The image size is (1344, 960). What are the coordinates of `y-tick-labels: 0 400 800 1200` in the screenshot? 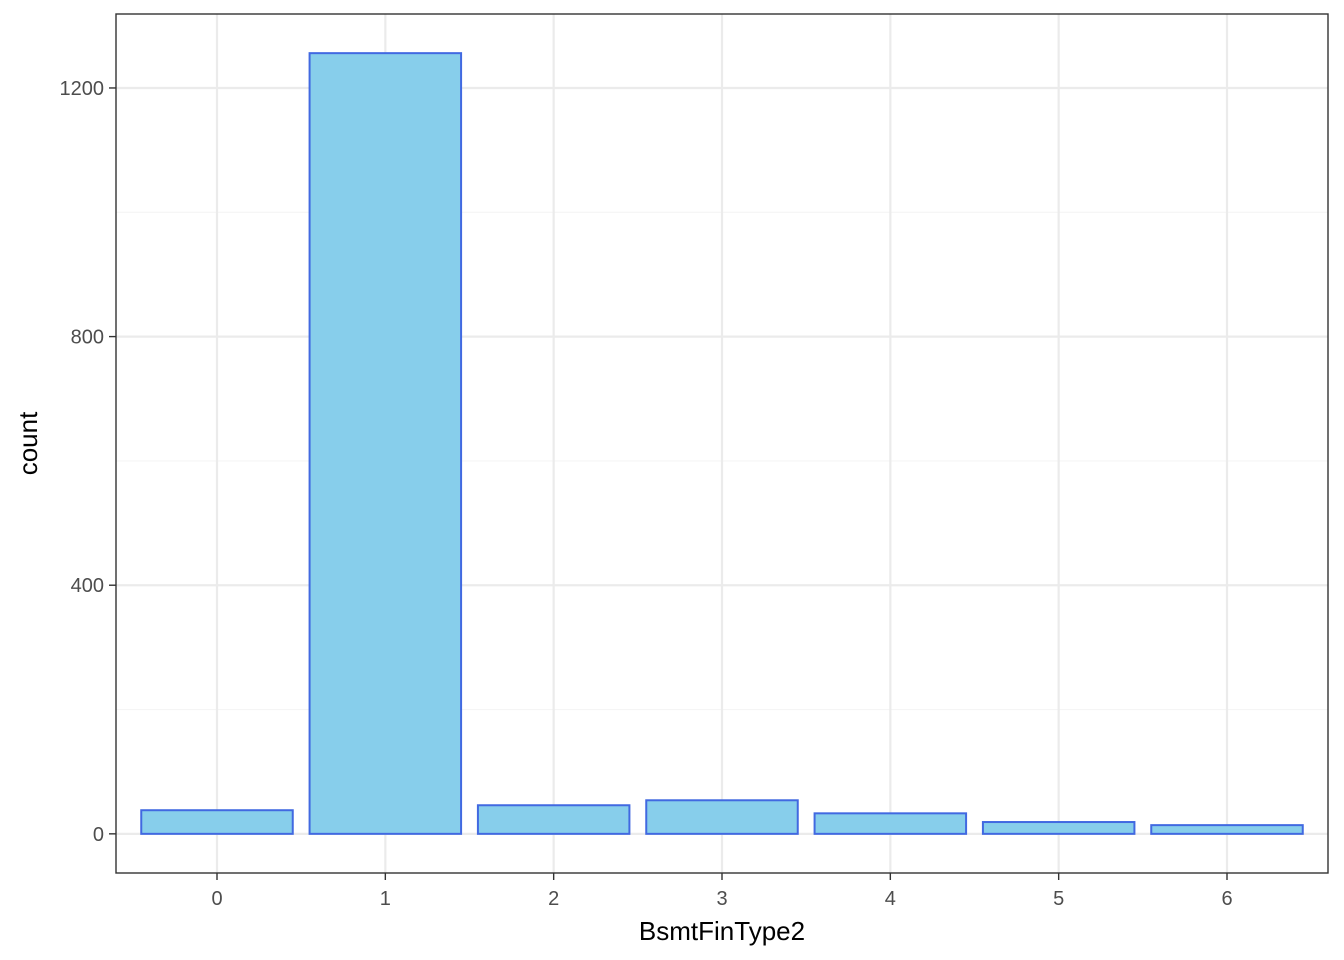 It's located at (82, 462).